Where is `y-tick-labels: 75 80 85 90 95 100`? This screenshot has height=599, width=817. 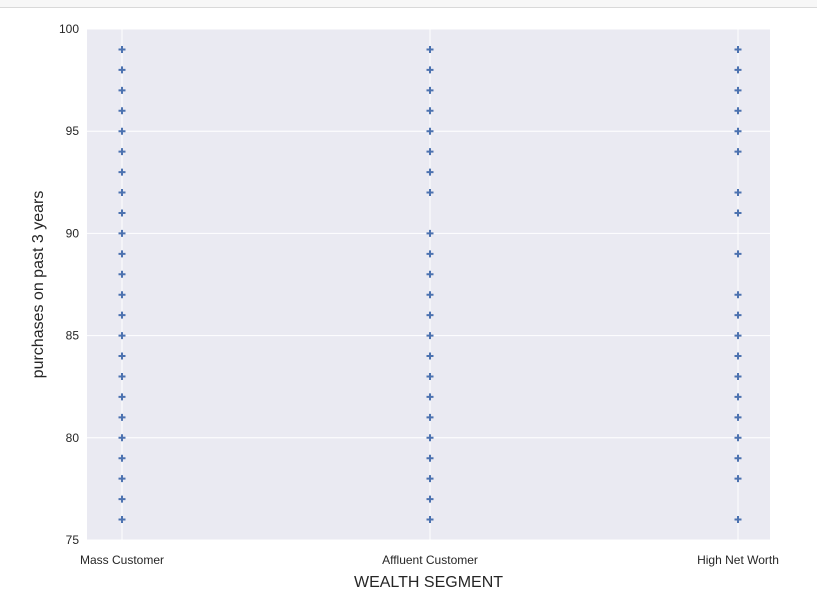 y-tick-labels: 75 80 85 90 95 100 is located at coordinates (69, 284).